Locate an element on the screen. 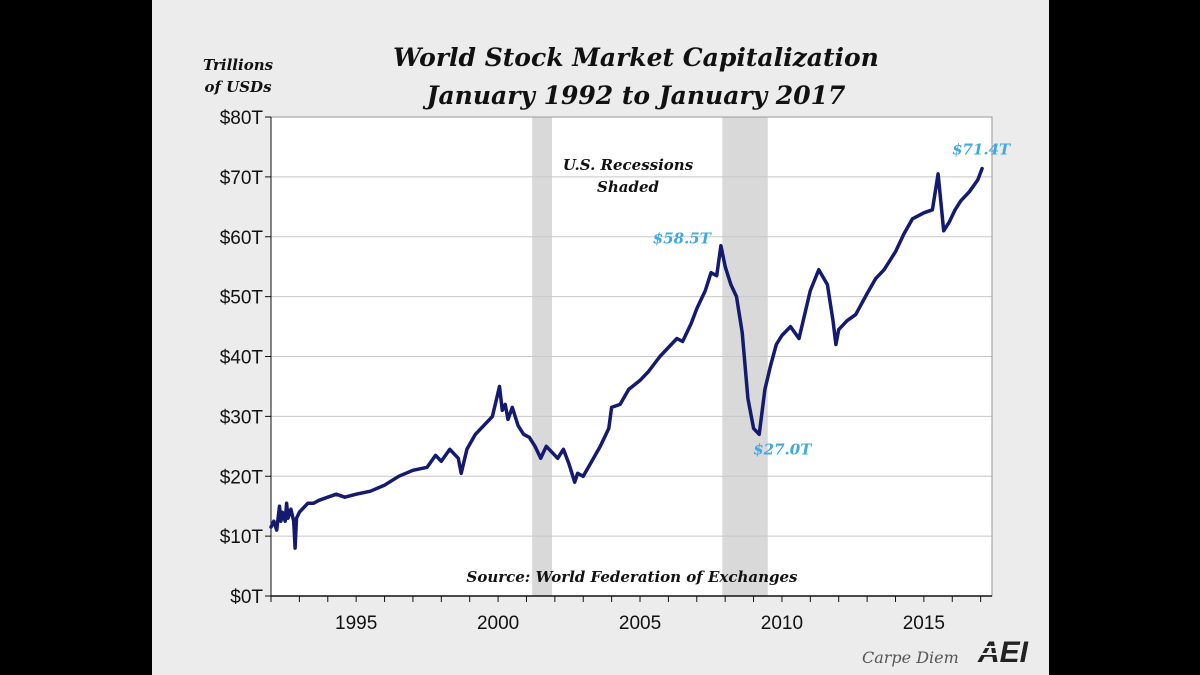 The height and width of the screenshot is (675, 1200). y-axis-label-line-1: Trillions is located at coordinates (238, 65).